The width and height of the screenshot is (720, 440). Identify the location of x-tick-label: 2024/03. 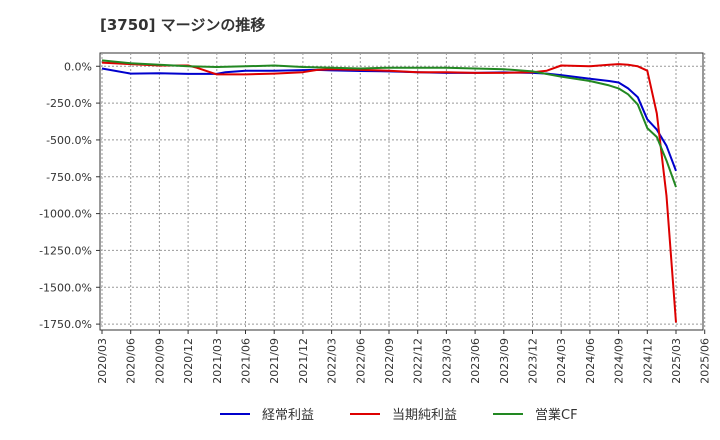
(561, 361).